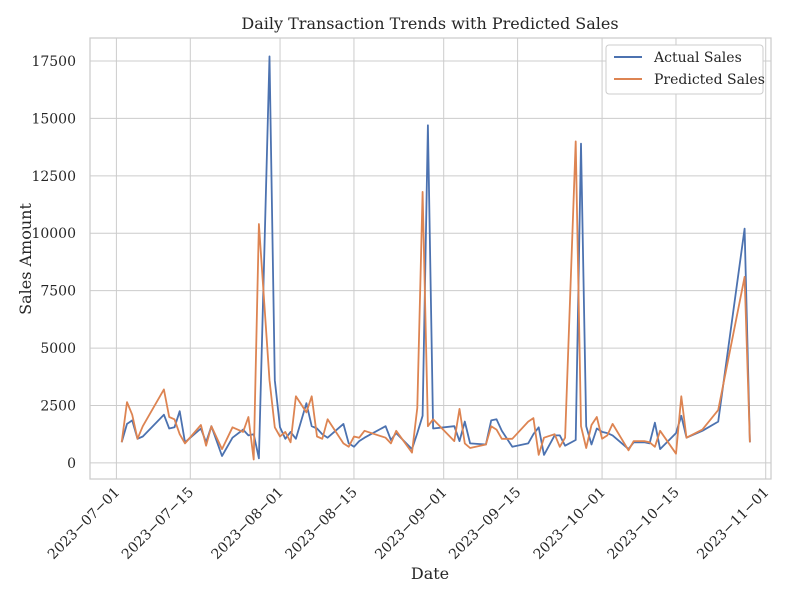 The width and height of the screenshot is (800, 604). Describe the element at coordinates (58, 407) in the screenshot. I see `y-tick-label: 2500` at that location.